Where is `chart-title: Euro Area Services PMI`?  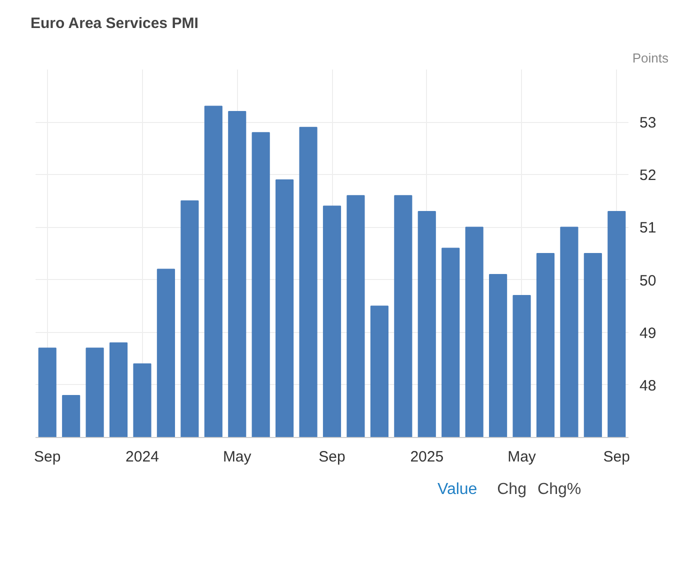 chart-title: Euro Area Services PMI is located at coordinates (114, 23).